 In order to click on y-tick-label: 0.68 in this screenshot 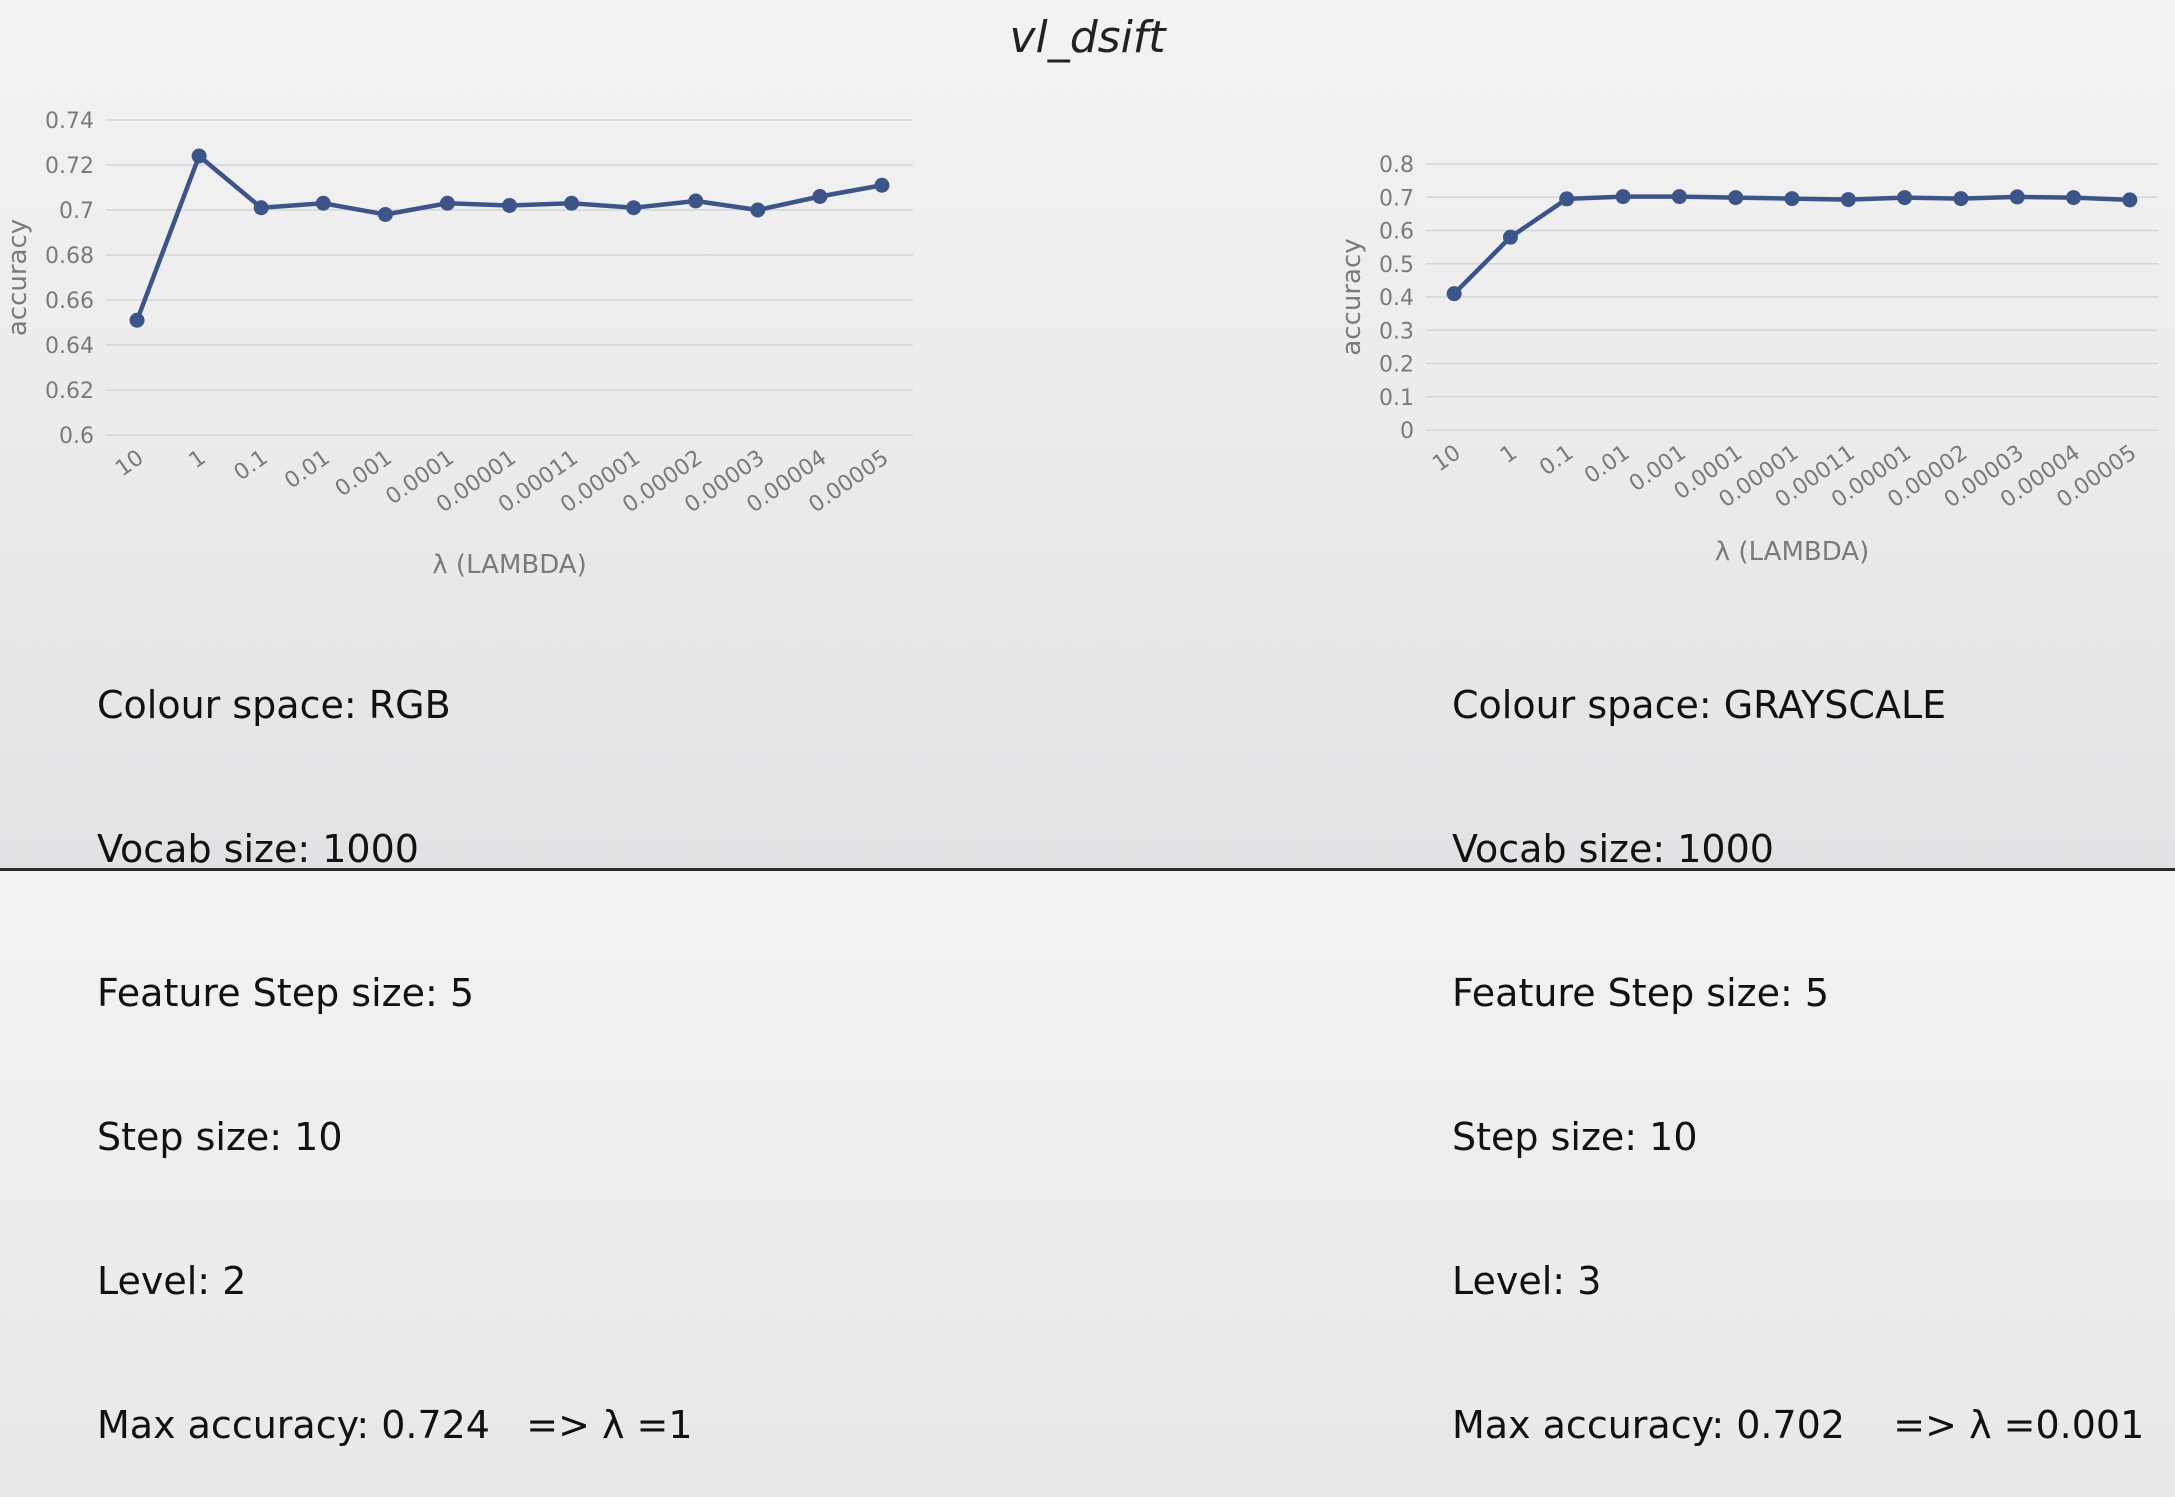, I will do `click(69, 256)`.